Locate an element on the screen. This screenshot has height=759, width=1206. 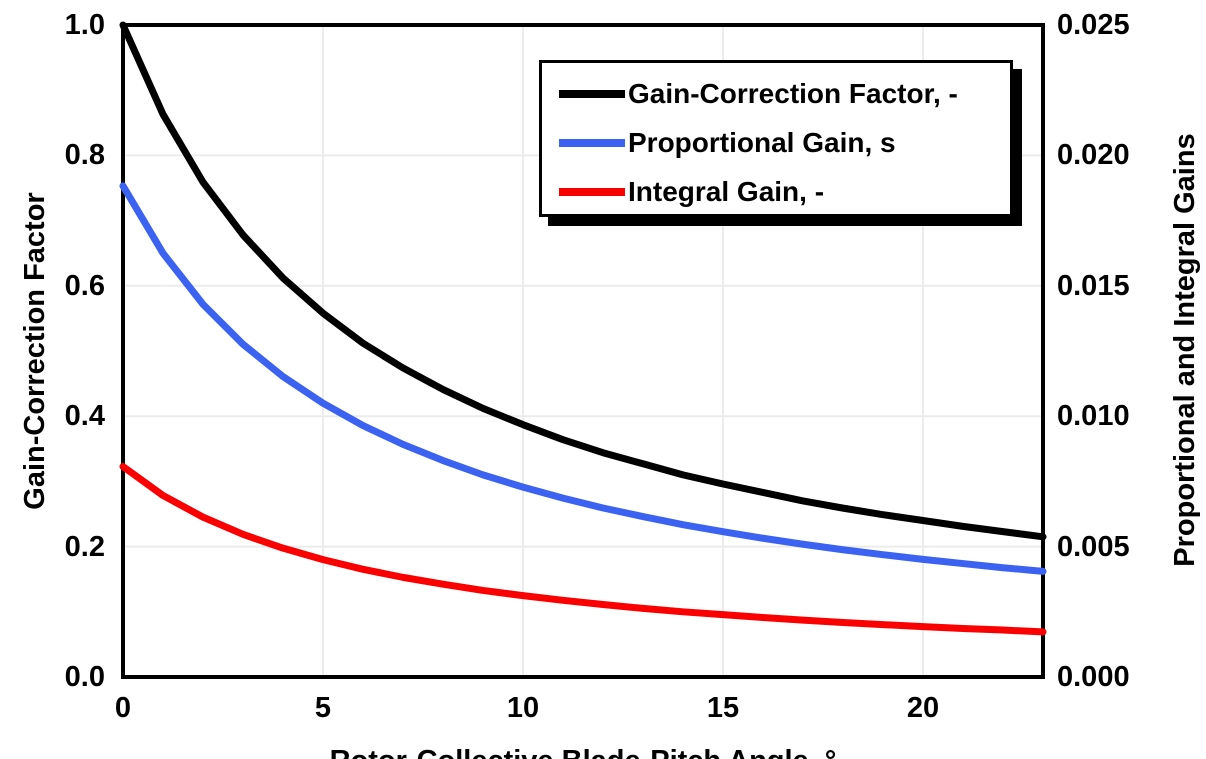
legend-line-sample-black is located at coordinates (592, 93).